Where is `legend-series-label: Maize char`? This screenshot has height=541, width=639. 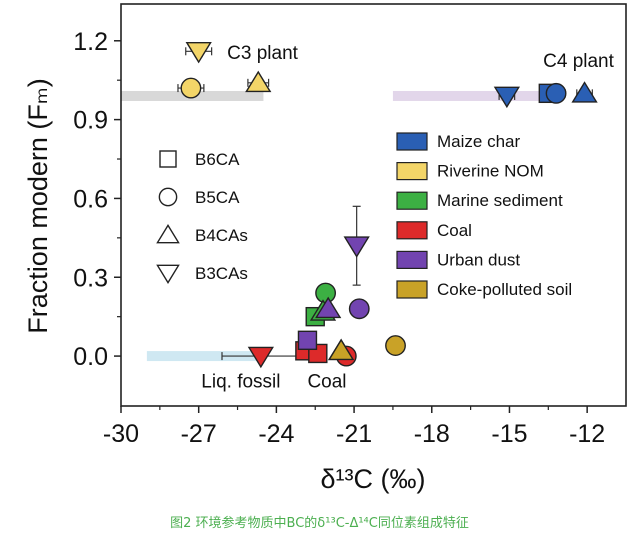
legend-series-label: Maize char is located at coordinates (478, 141).